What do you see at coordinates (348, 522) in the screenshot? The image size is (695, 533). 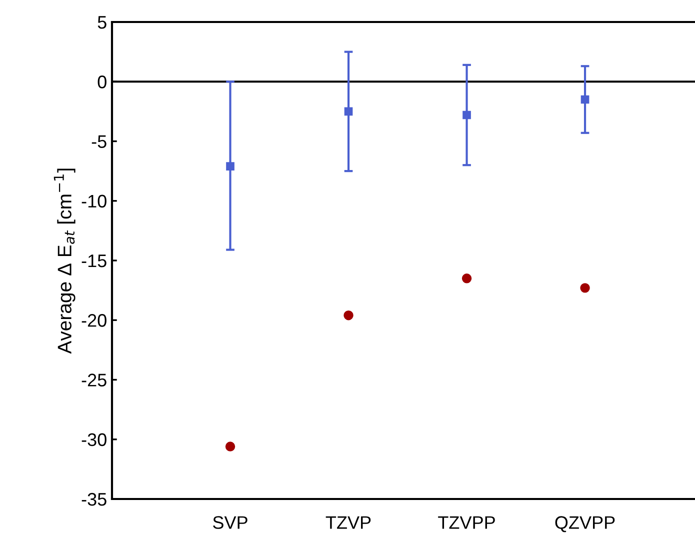 I see `x-tick-label: TZVP` at bounding box center [348, 522].